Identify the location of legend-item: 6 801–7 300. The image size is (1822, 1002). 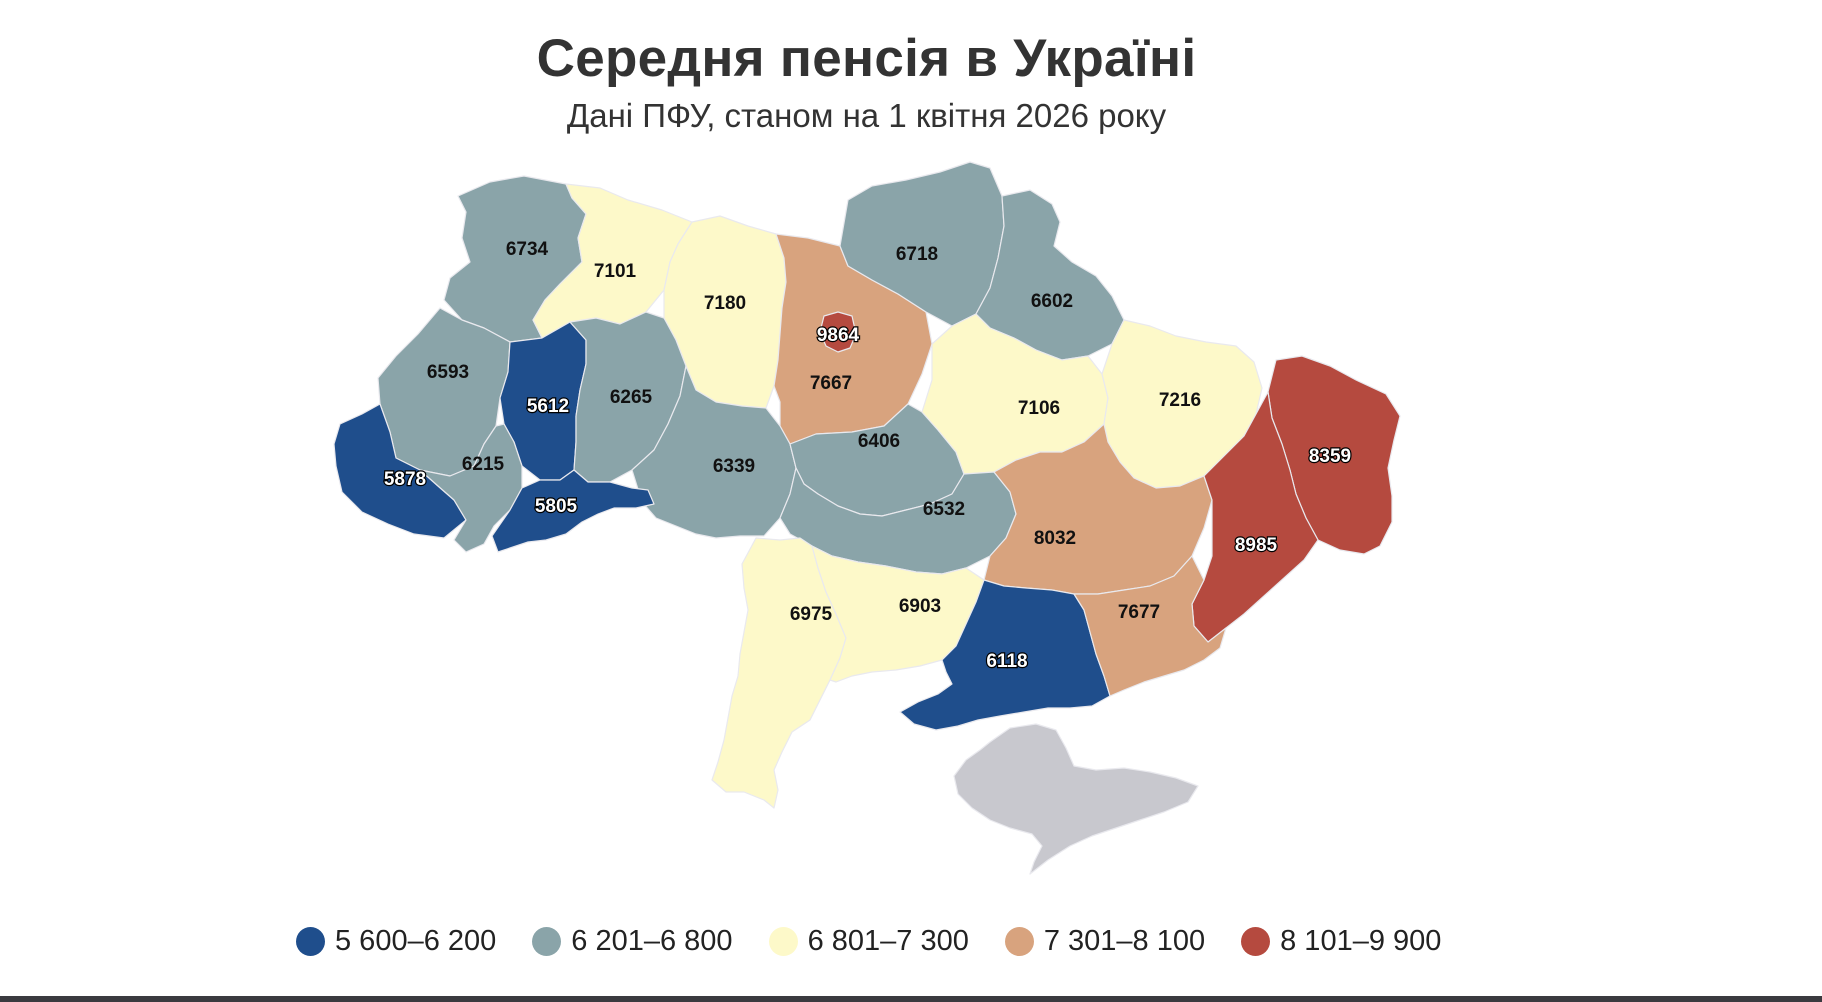
(868, 941).